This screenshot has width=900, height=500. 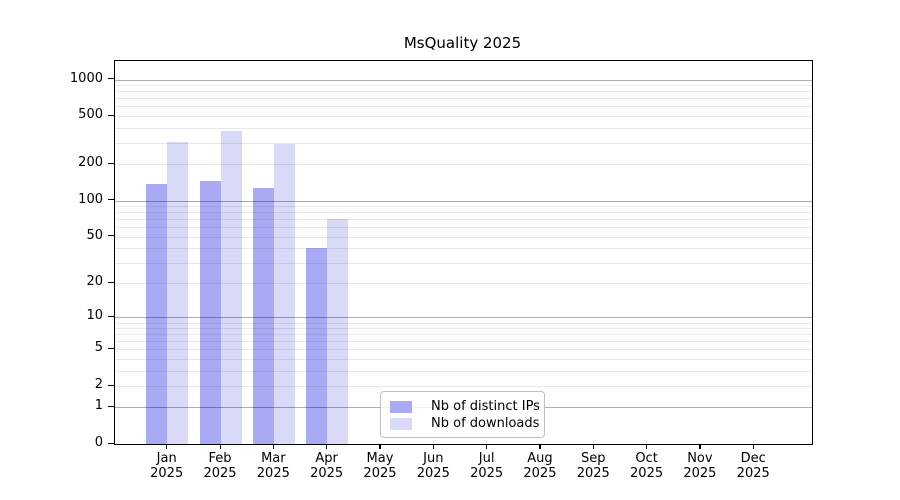 What do you see at coordinates (485, 406) in the screenshot?
I see `legend-label: Nb of distinct IPs` at bounding box center [485, 406].